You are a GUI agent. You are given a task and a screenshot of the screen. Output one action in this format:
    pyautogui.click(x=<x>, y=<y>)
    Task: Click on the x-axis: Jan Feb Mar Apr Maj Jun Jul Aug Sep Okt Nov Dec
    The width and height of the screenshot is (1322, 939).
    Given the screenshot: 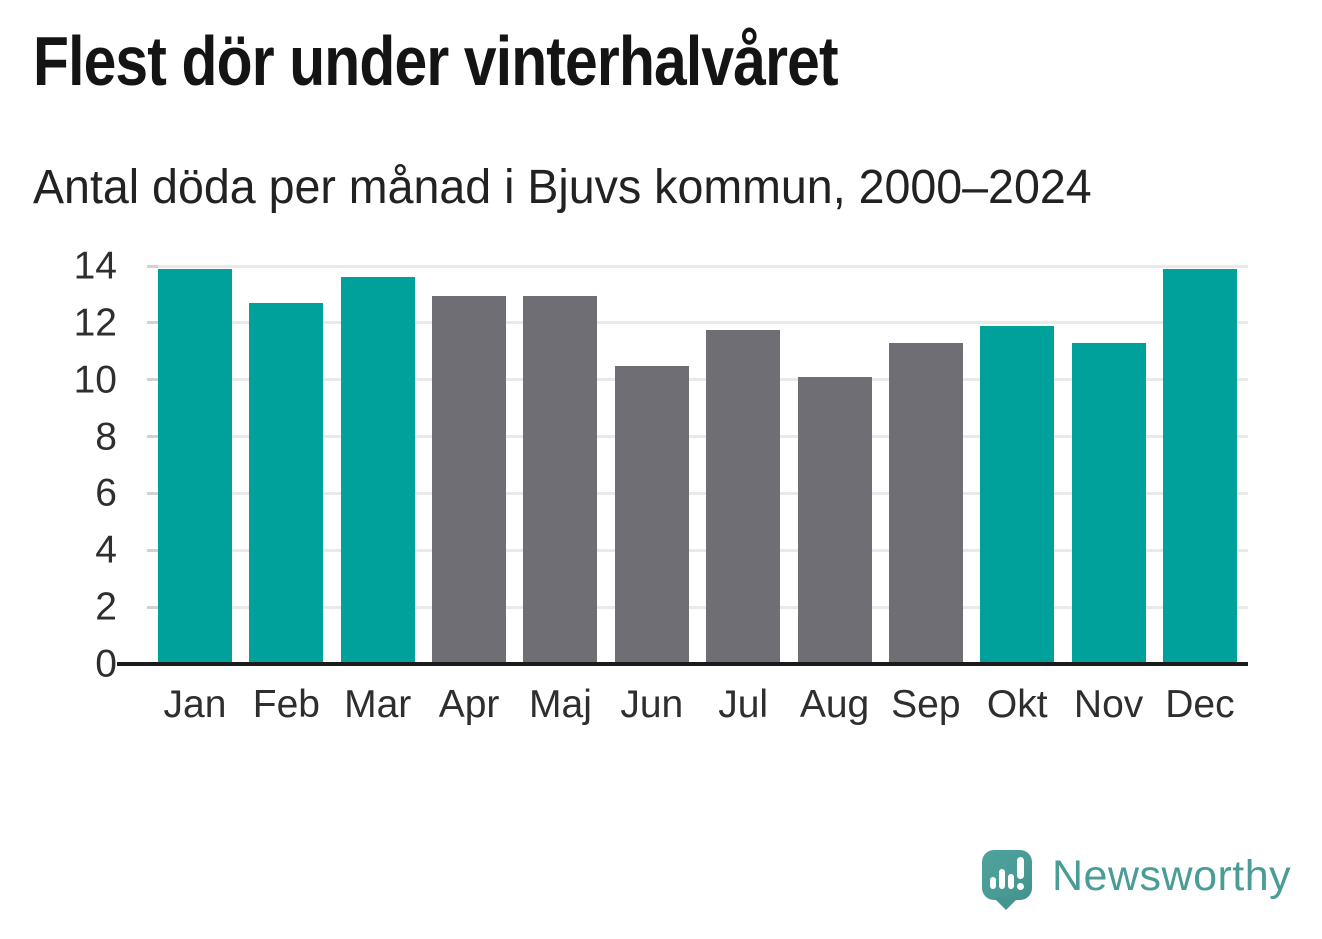 What is the action you would take?
    pyautogui.click(x=697, y=705)
    